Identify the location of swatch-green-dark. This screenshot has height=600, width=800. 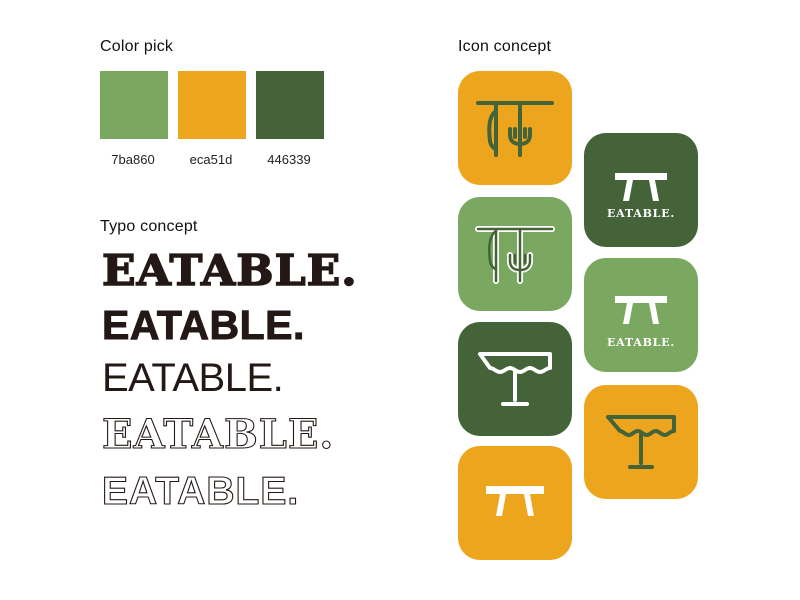
(290, 105).